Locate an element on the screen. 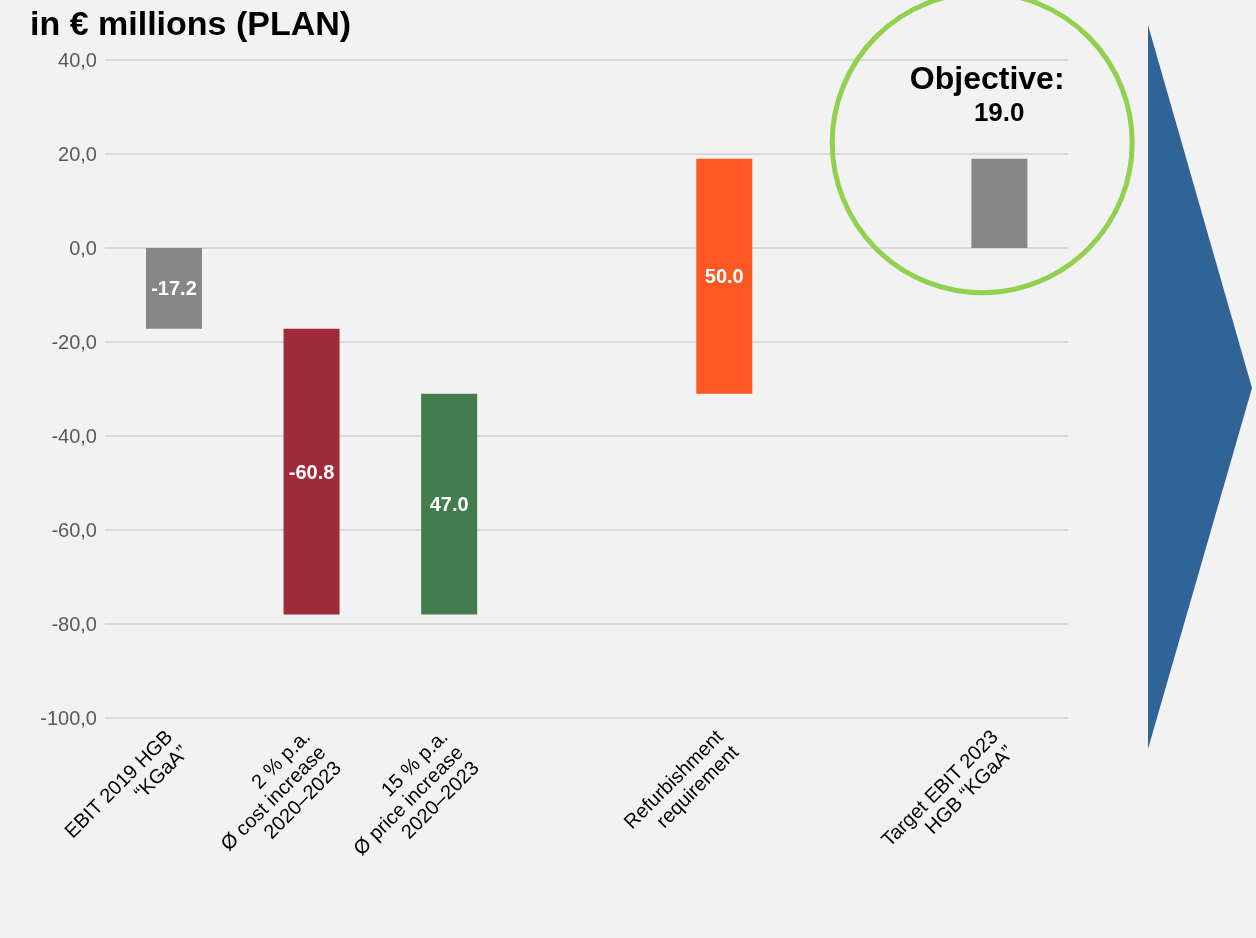  y-tick-label: 0,0 is located at coordinates (83, 248).